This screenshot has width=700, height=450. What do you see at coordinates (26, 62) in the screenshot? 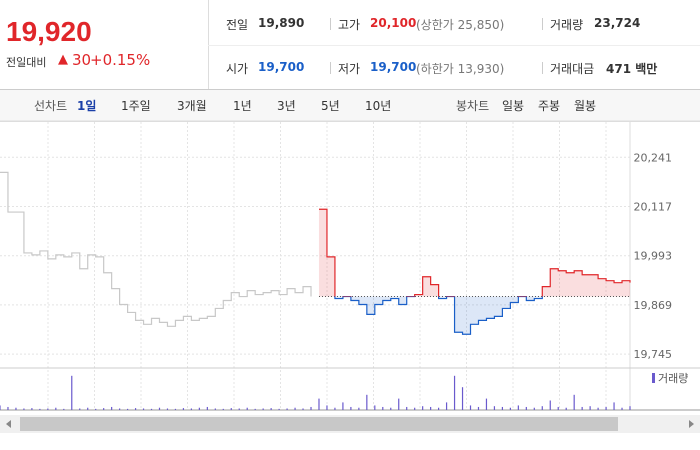
I see `change-label: 전일대비` at bounding box center [26, 62].